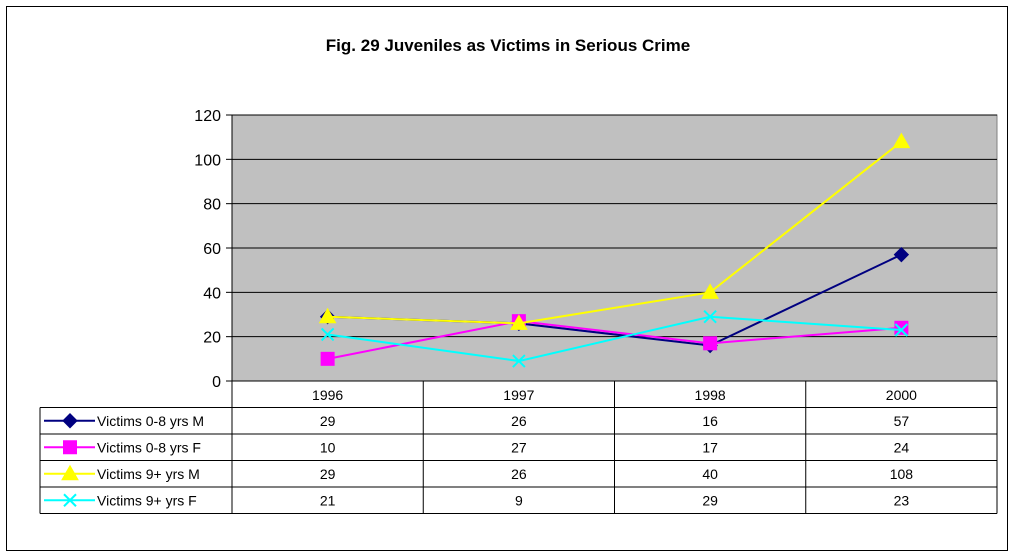 This screenshot has height=560, width=1016. Describe the element at coordinates (207, 160) in the screenshot. I see `y-tick-label: 100` at that location.